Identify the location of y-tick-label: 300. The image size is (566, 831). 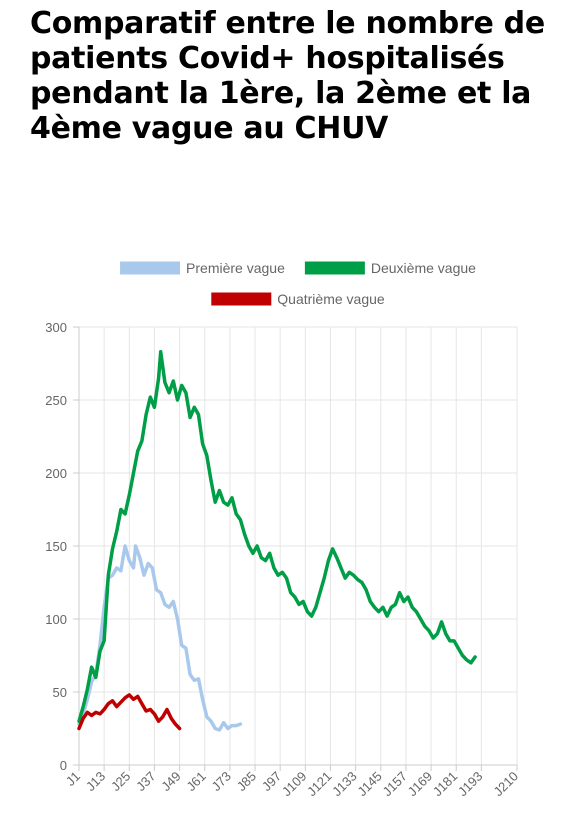
(56, 327).